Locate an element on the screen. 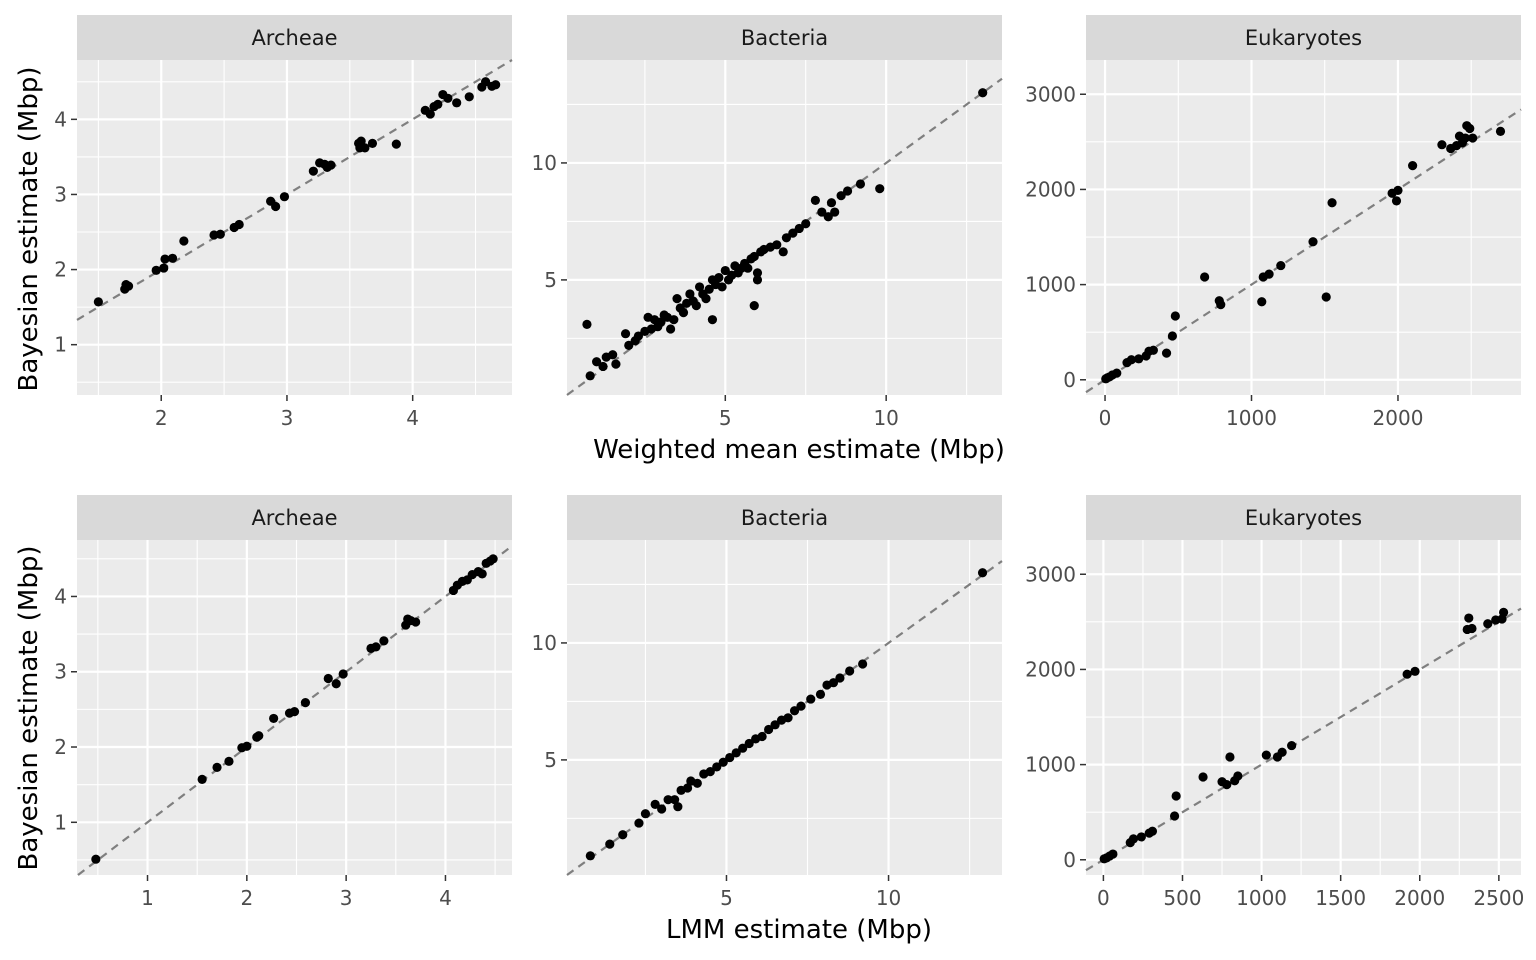 The image size is (1536, 960). panel-3-x-tick-label: 2000 is located at coordinates (1398, 418).